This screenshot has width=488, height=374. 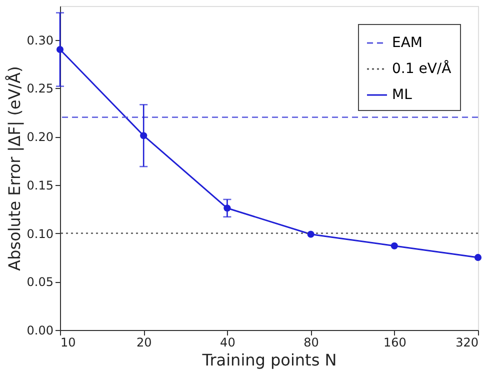 I want to click on x-tick-label: 320, so click(x=467, y=343).